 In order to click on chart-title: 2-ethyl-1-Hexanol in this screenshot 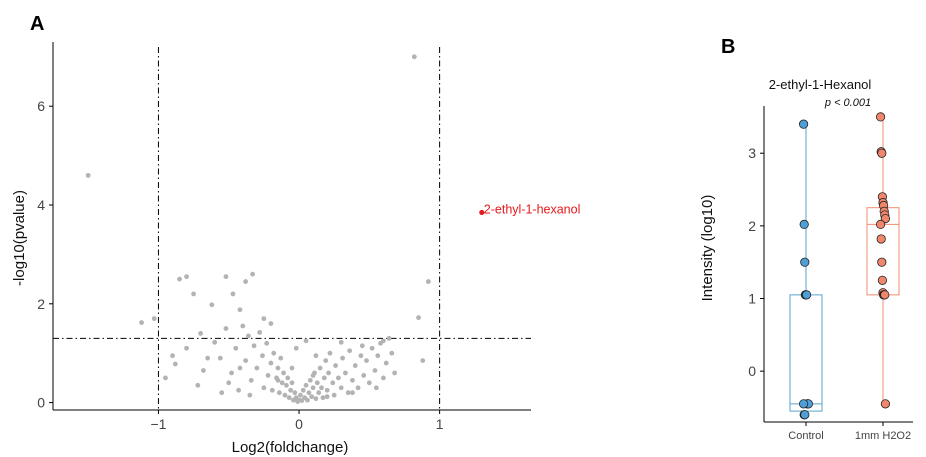, I will do `click(820, 84)`.